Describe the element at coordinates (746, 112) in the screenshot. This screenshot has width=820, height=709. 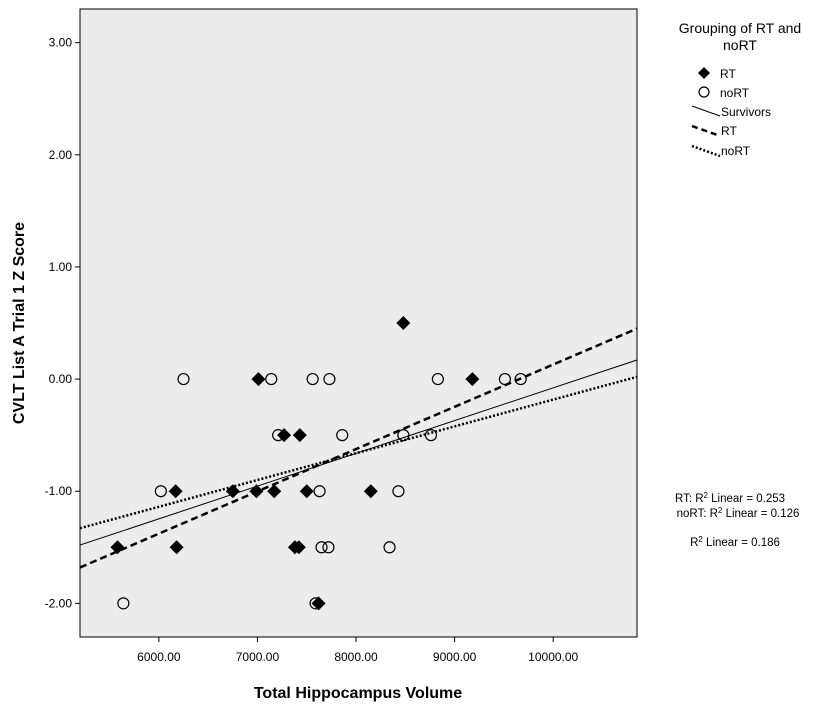
I see `legend-entry-survivors: Survivors` at that location.